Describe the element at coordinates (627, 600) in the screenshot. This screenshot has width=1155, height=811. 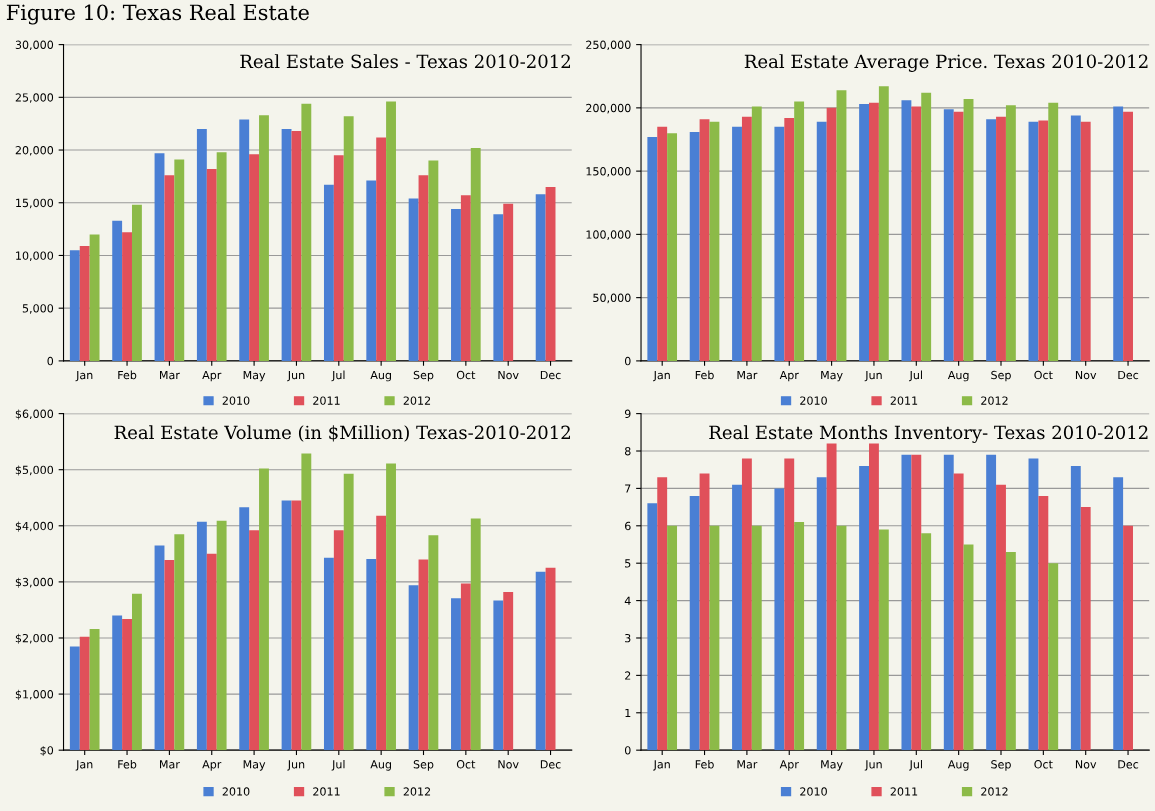
I see `y-tick-label: 4` at that location.